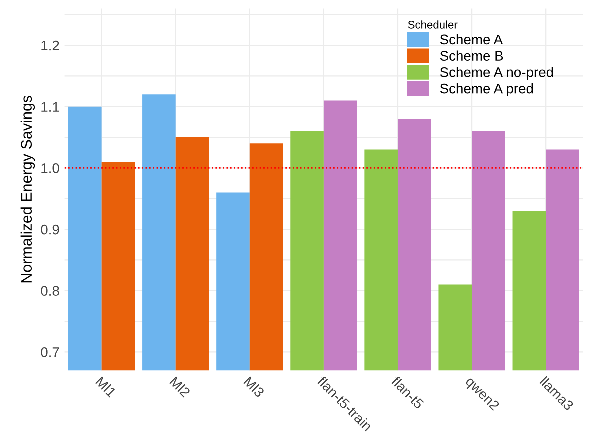  I want to click on y-axis-title: Normalized Energy Savings, so click(28, 189).